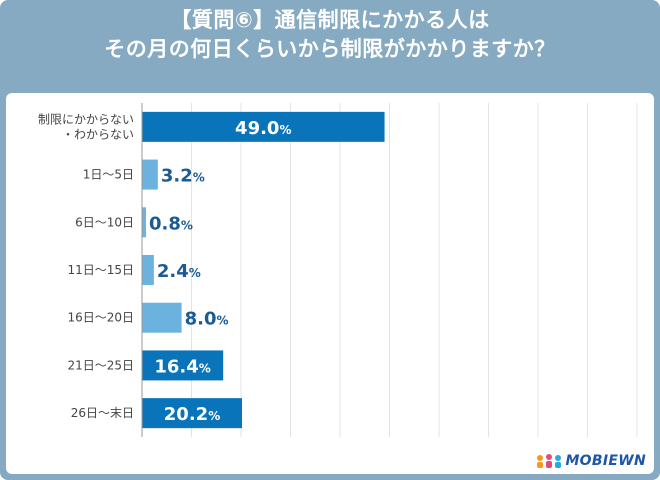 This screenshot has width=660, height=480. What do you see at coordinates (171, 223) in the screenshot?
I see `data-label: 0.8%` at bounding box center [171, 223].